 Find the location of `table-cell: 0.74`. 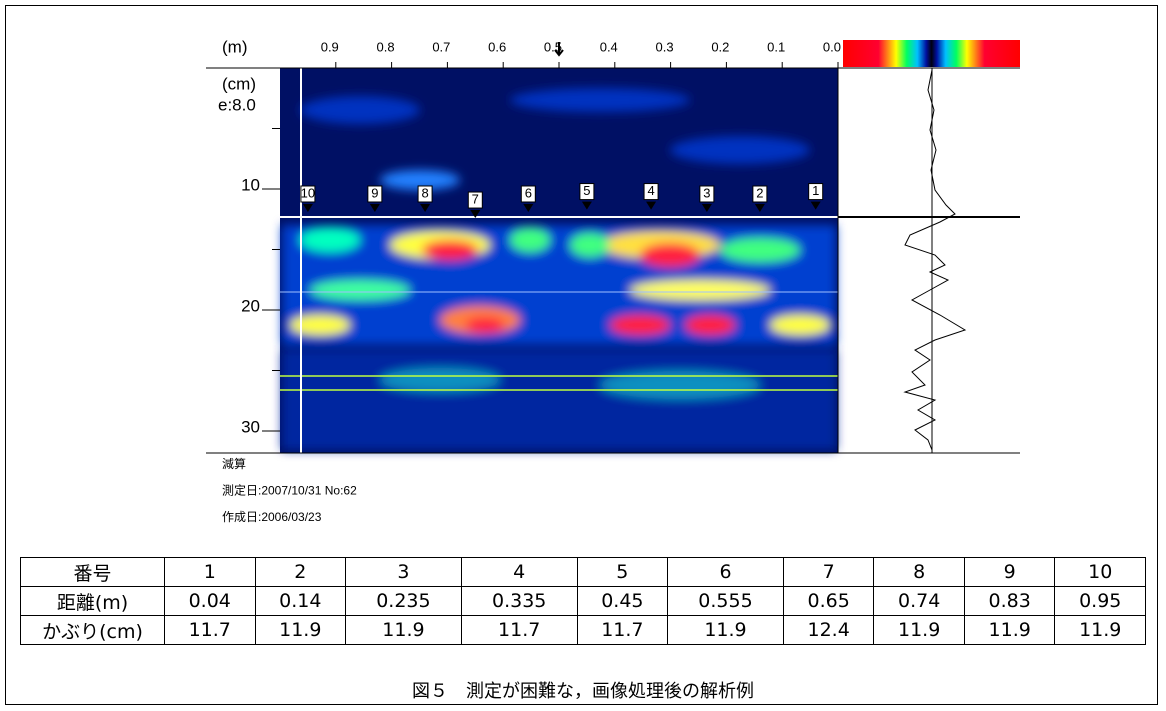

table-cell: 0.74 is located at coordinates (919, 601).